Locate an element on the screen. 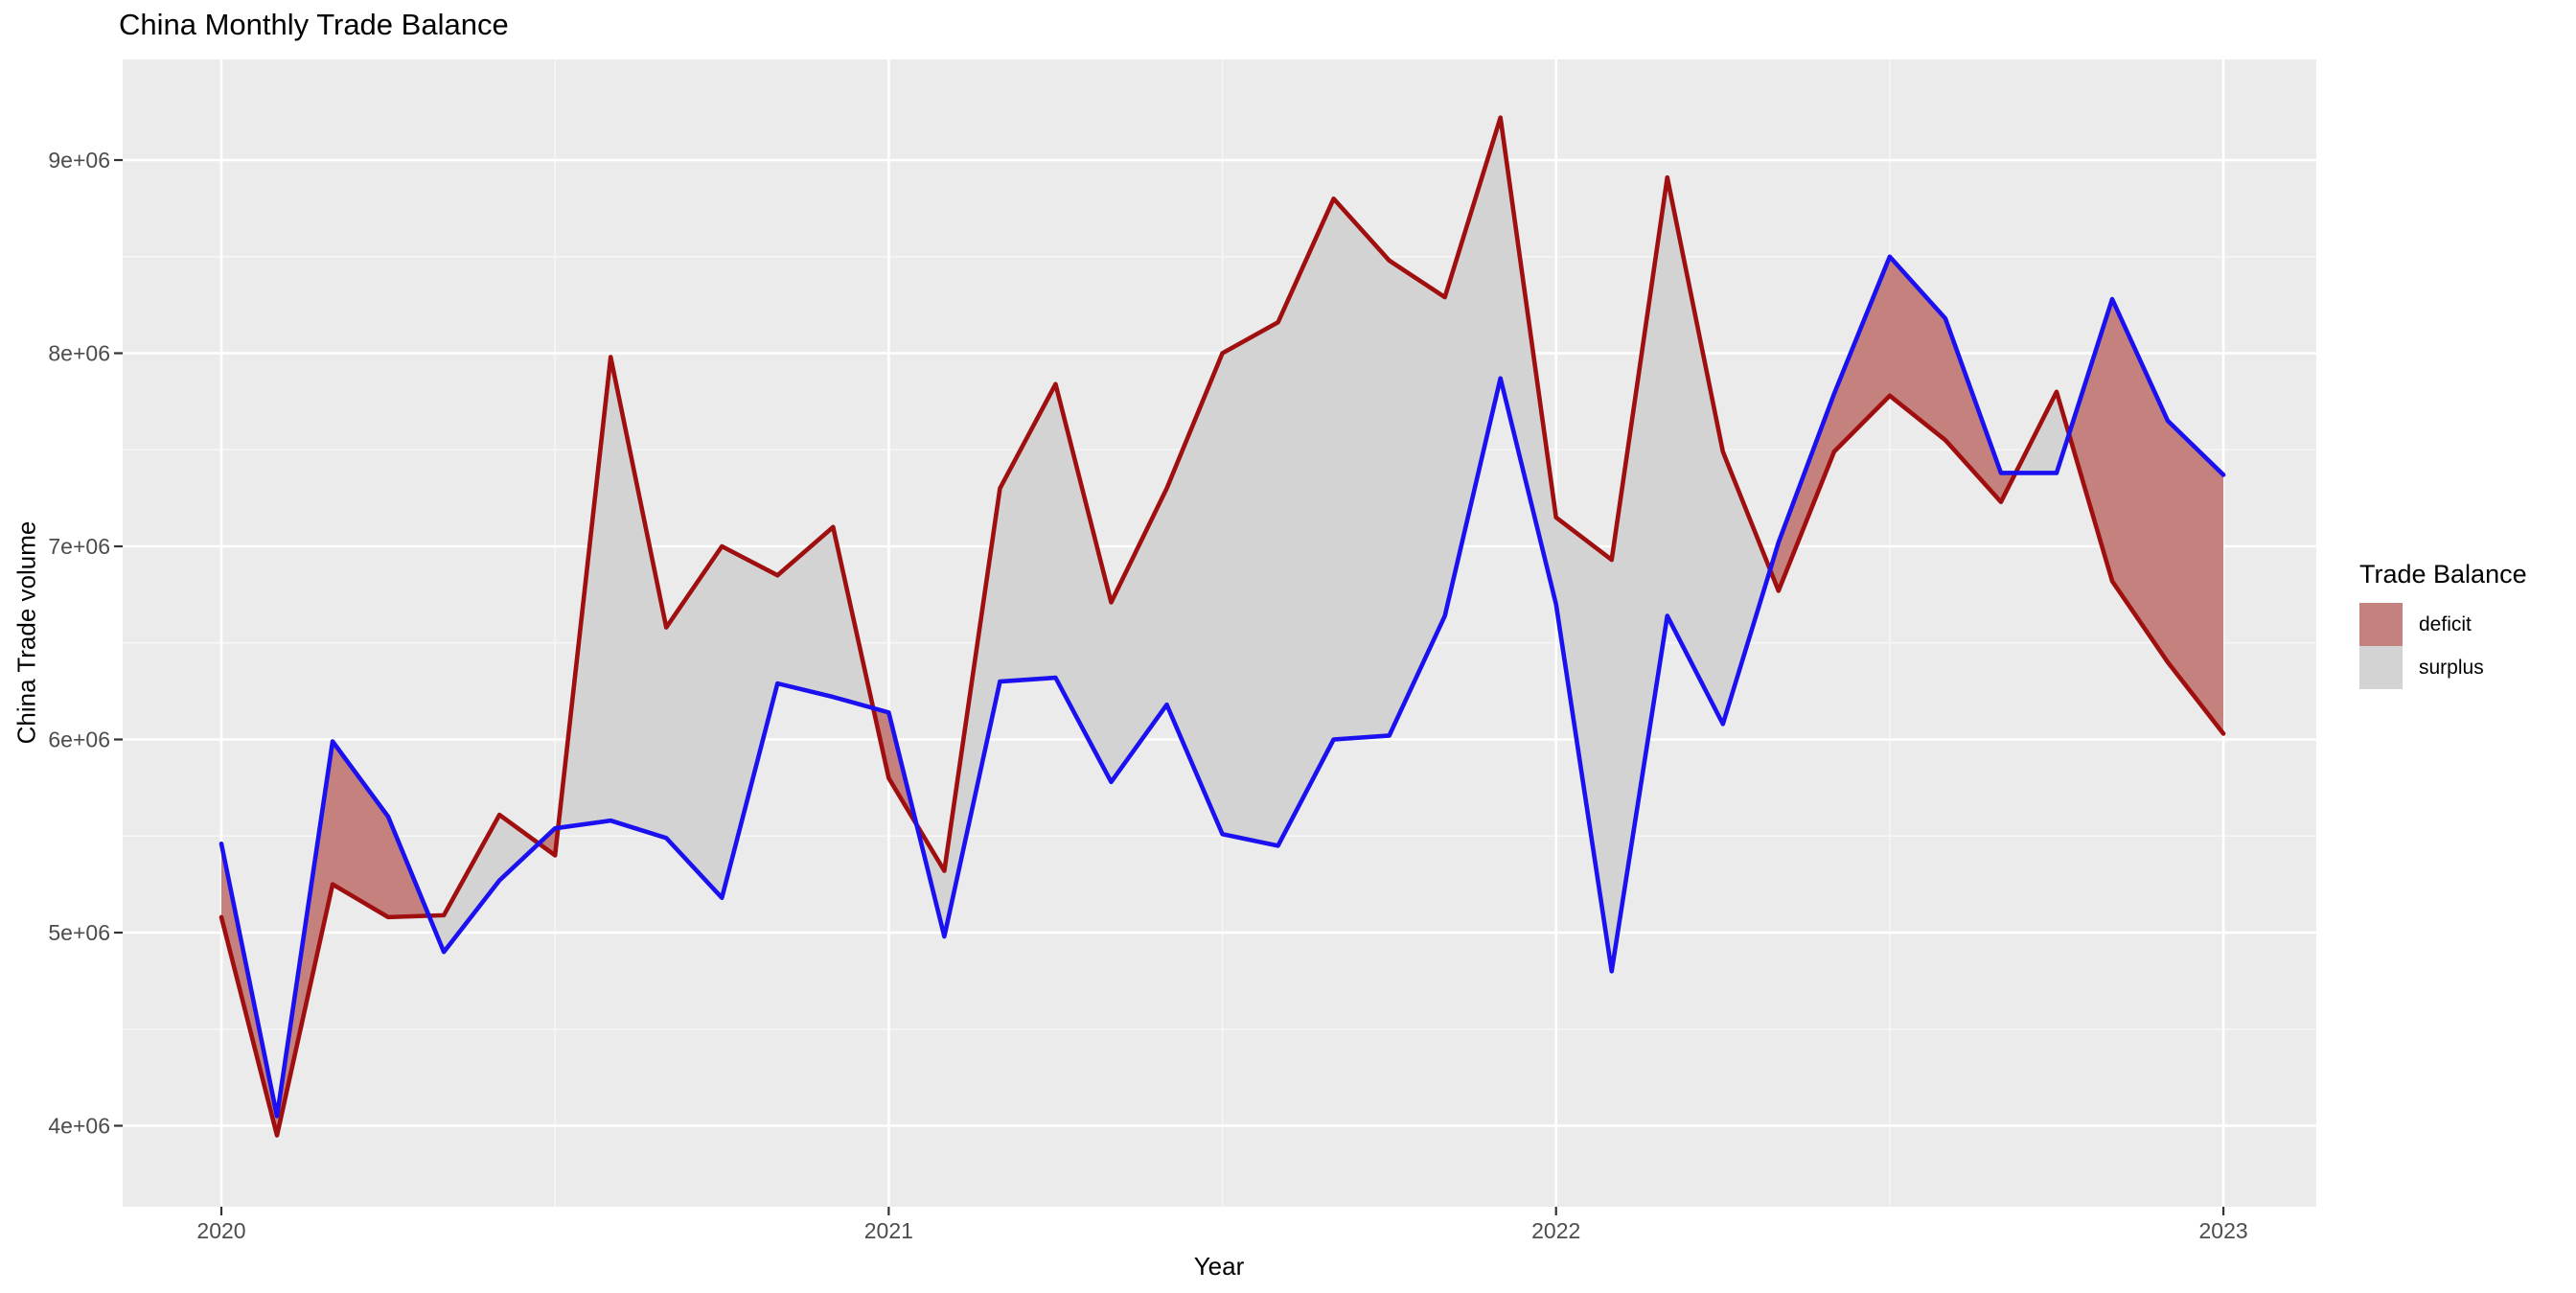 This screenshot has width=2576, height=1293. y-tick-label: 5e+06 is located at coordinates (79, 932).